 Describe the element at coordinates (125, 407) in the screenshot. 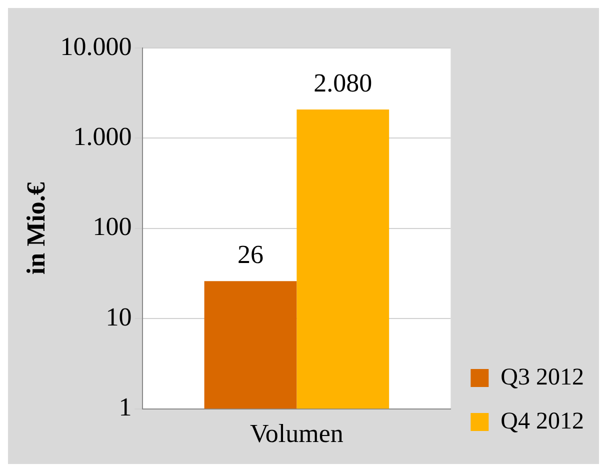

I see `y-tick-label: 1` at that location.